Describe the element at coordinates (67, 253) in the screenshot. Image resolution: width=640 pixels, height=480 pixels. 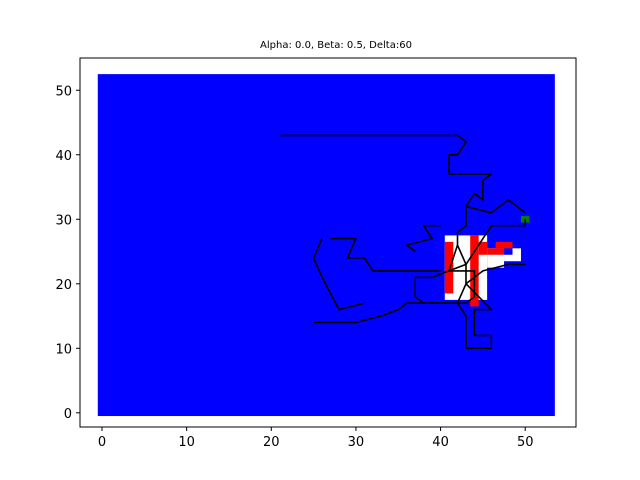
I see `y-axis: 0 10 20 30 40 50` at that location.